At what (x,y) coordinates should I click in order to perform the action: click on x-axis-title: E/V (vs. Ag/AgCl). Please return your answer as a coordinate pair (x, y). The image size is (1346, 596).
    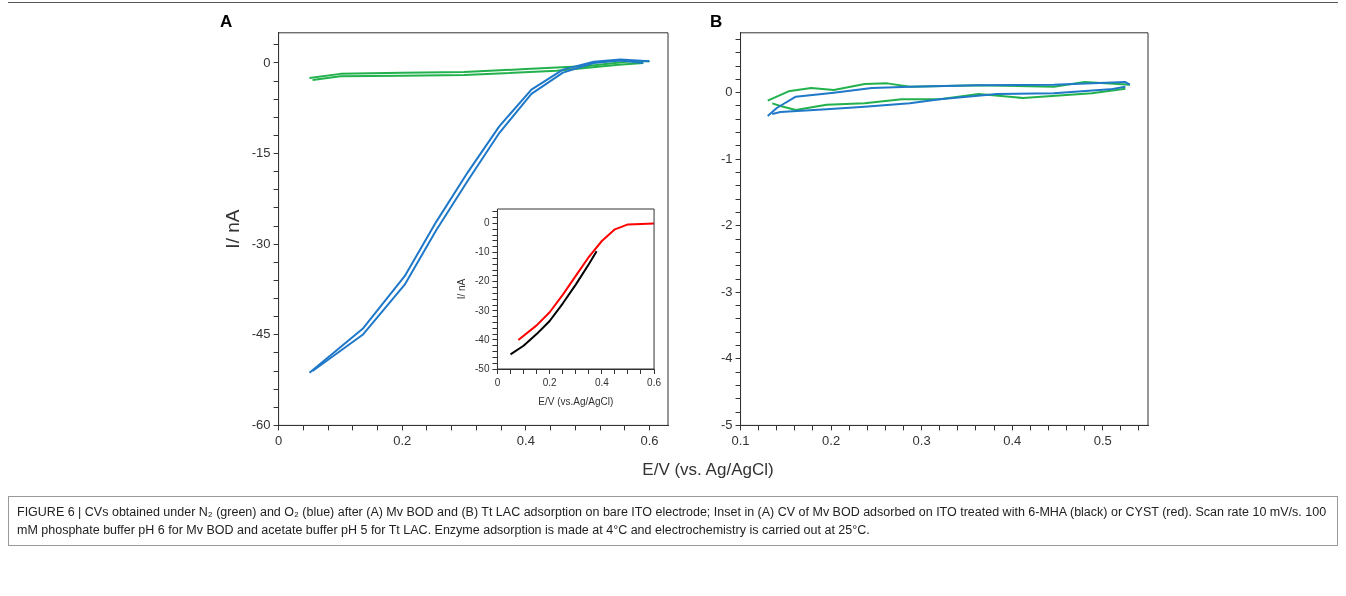
    Looking at the image, I should click on (708, 470).